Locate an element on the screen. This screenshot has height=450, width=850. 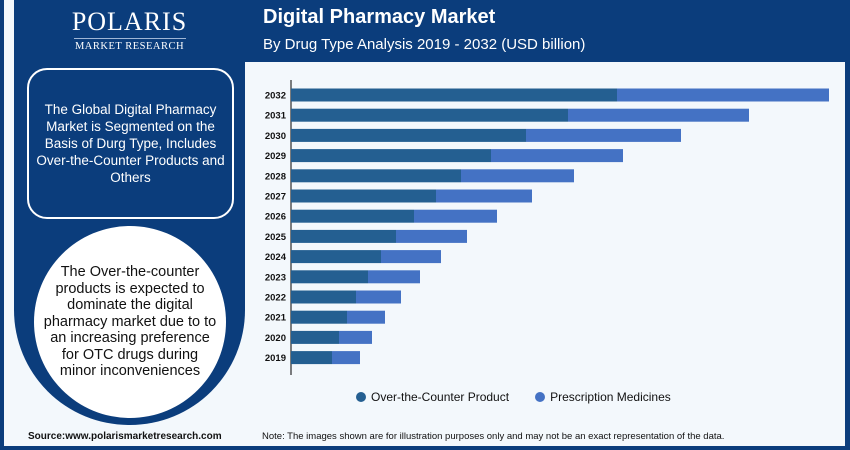
year-tick-label: 2024 is located at coordinates (276, 257).